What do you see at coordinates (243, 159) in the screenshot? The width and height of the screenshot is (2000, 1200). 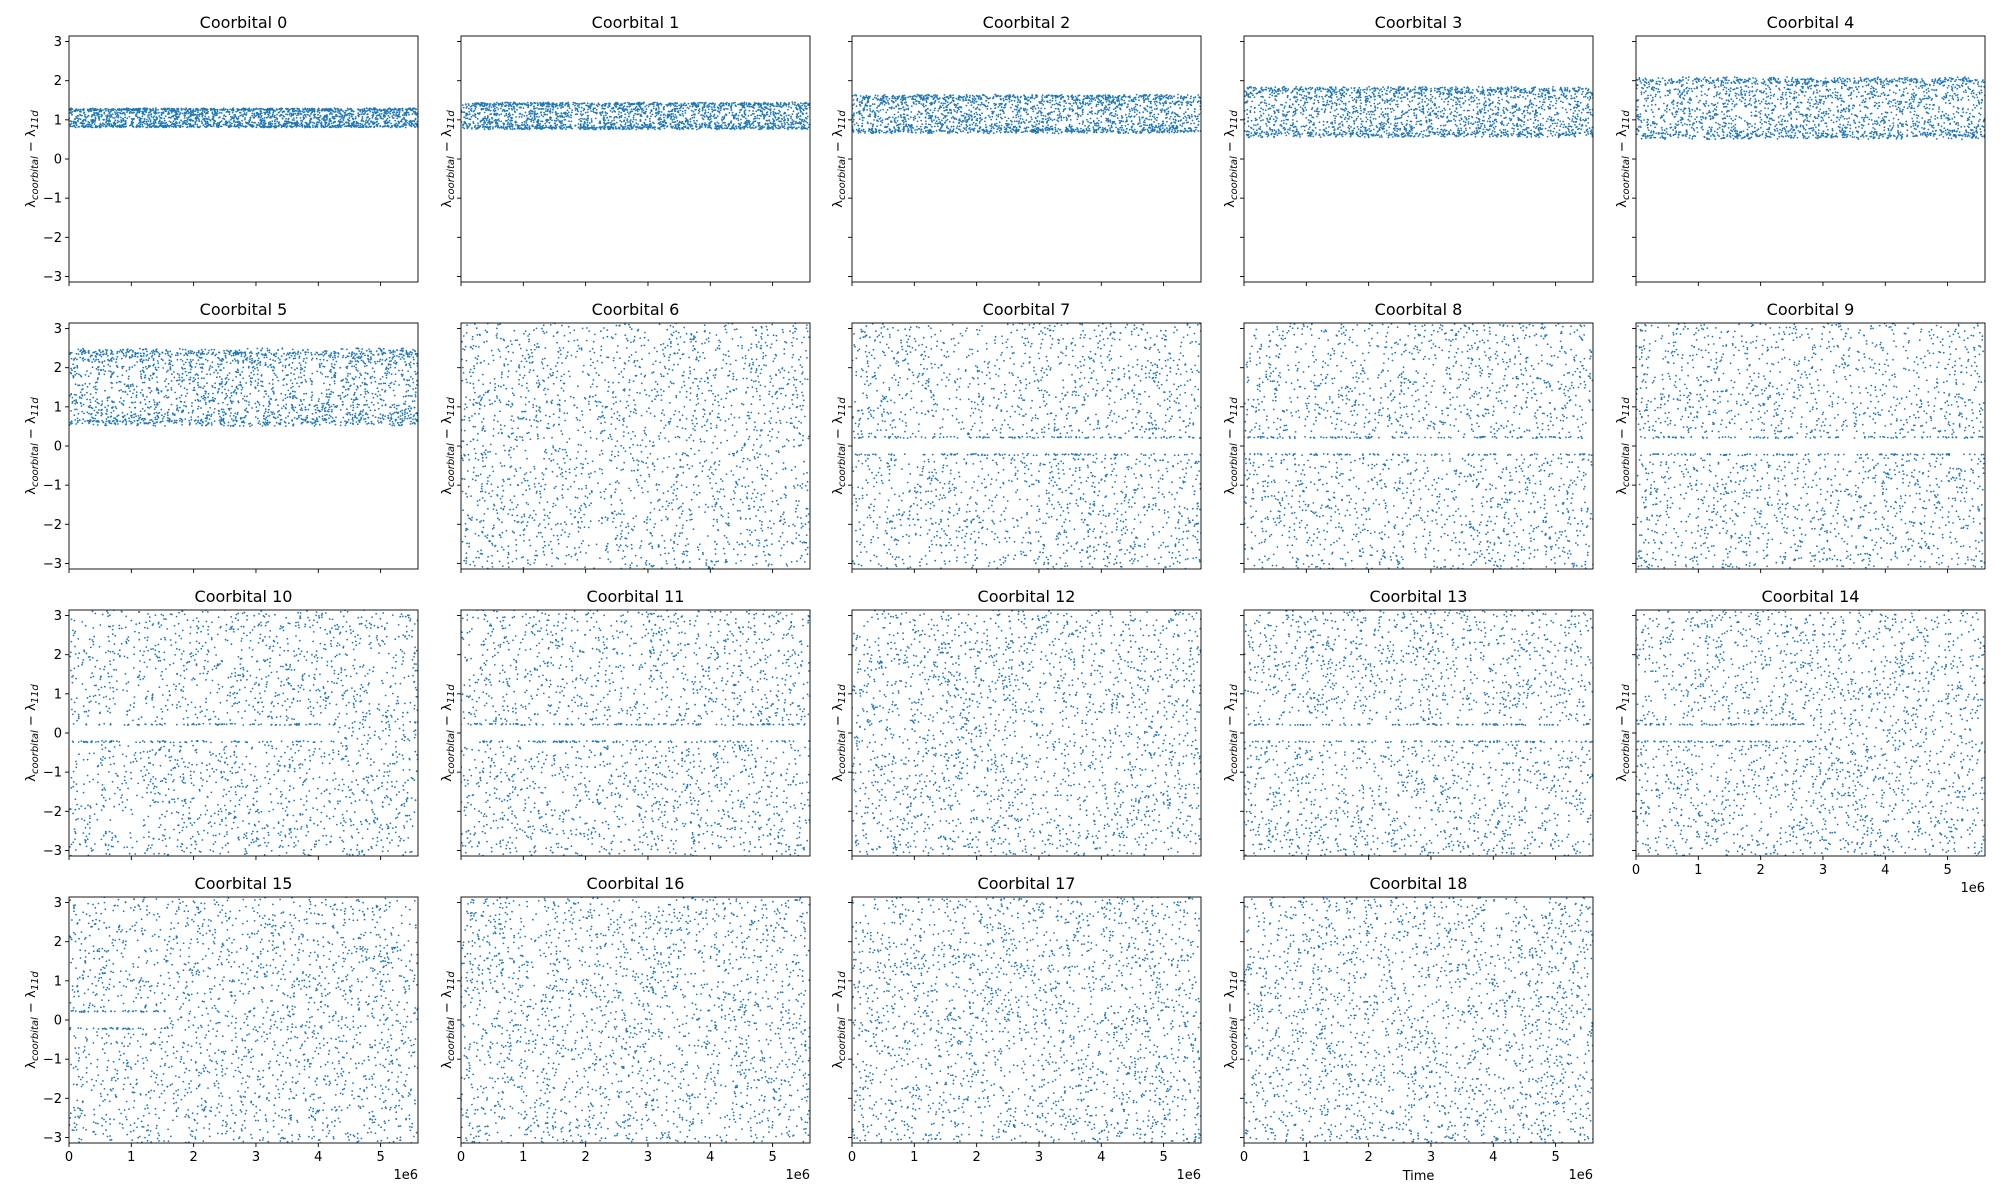 I see `axes-frame` at bounding box center [243, 159].